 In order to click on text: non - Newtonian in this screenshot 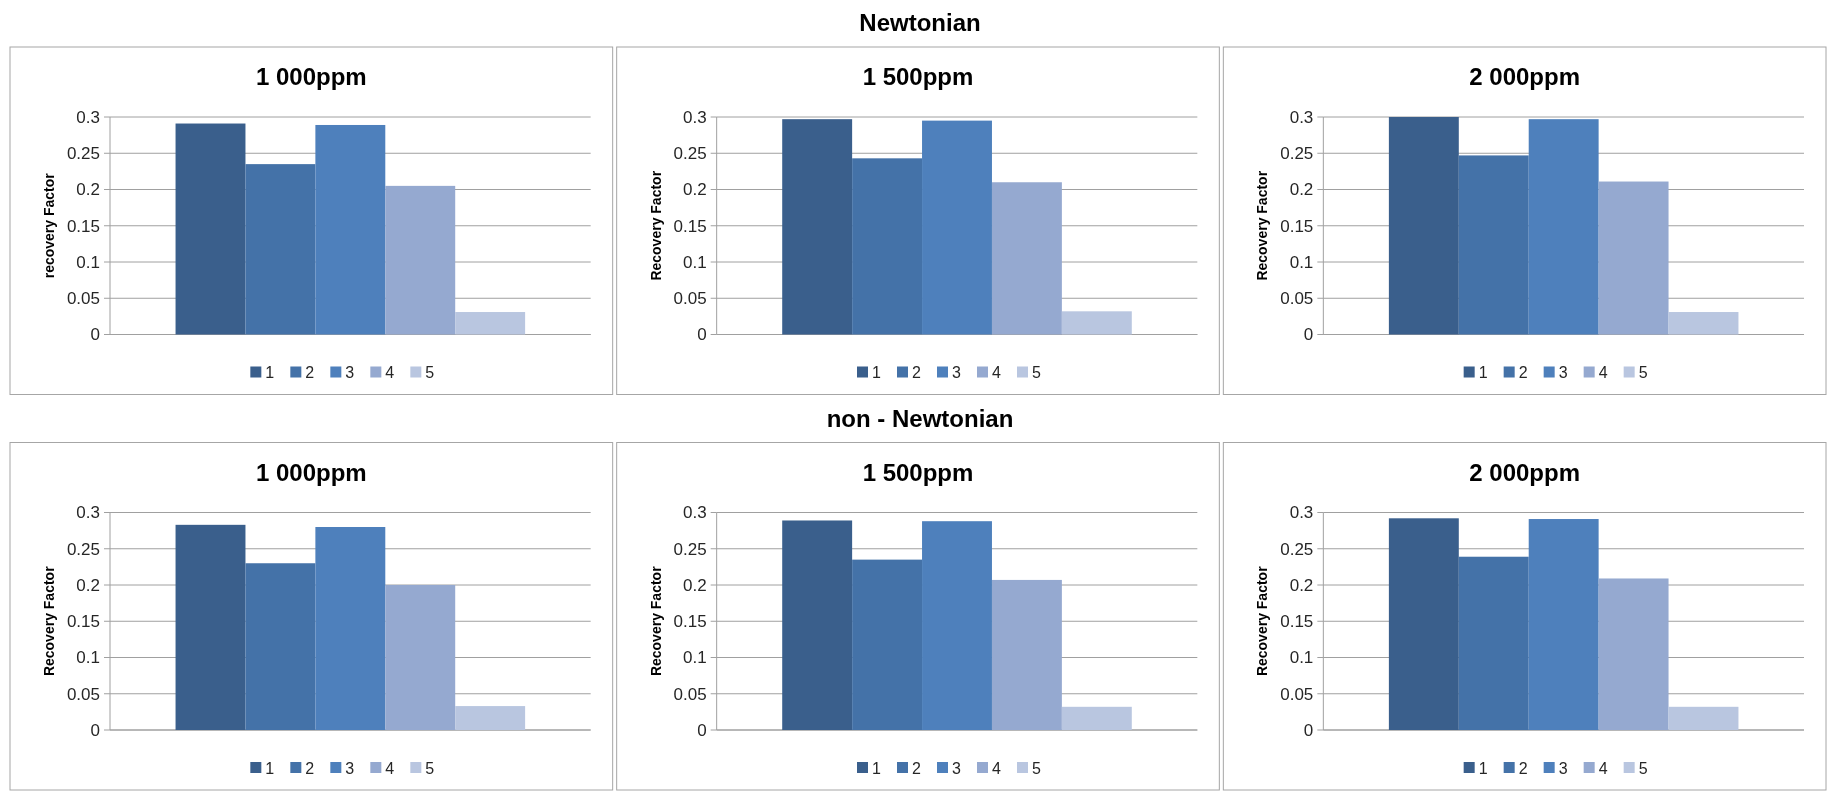, I will do `click(920, 418)`.